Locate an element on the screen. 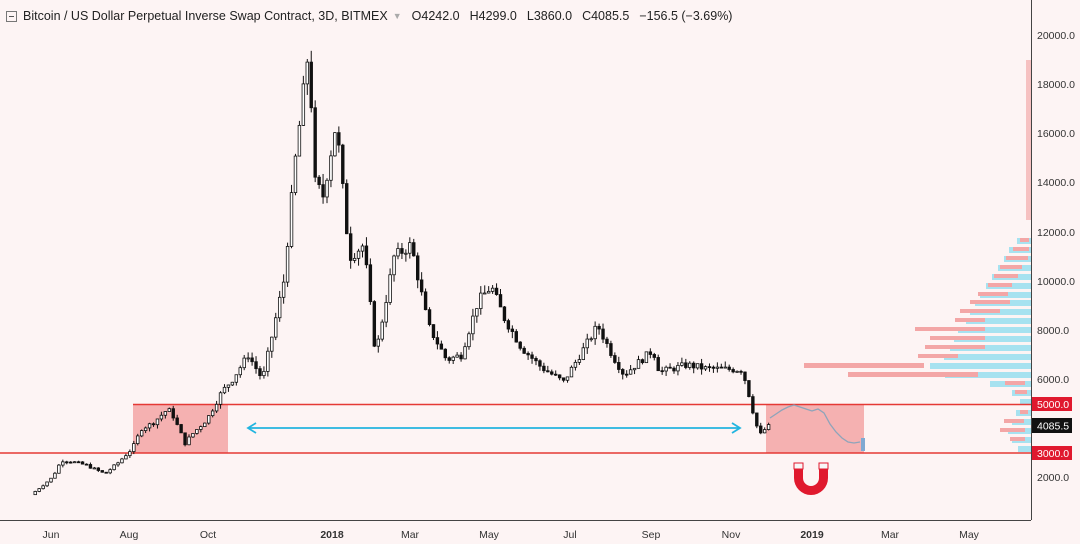 The height and width of the screenshot is (544, 1080). ohlc-close: C4085.5 is located at coordinates (605, 16).